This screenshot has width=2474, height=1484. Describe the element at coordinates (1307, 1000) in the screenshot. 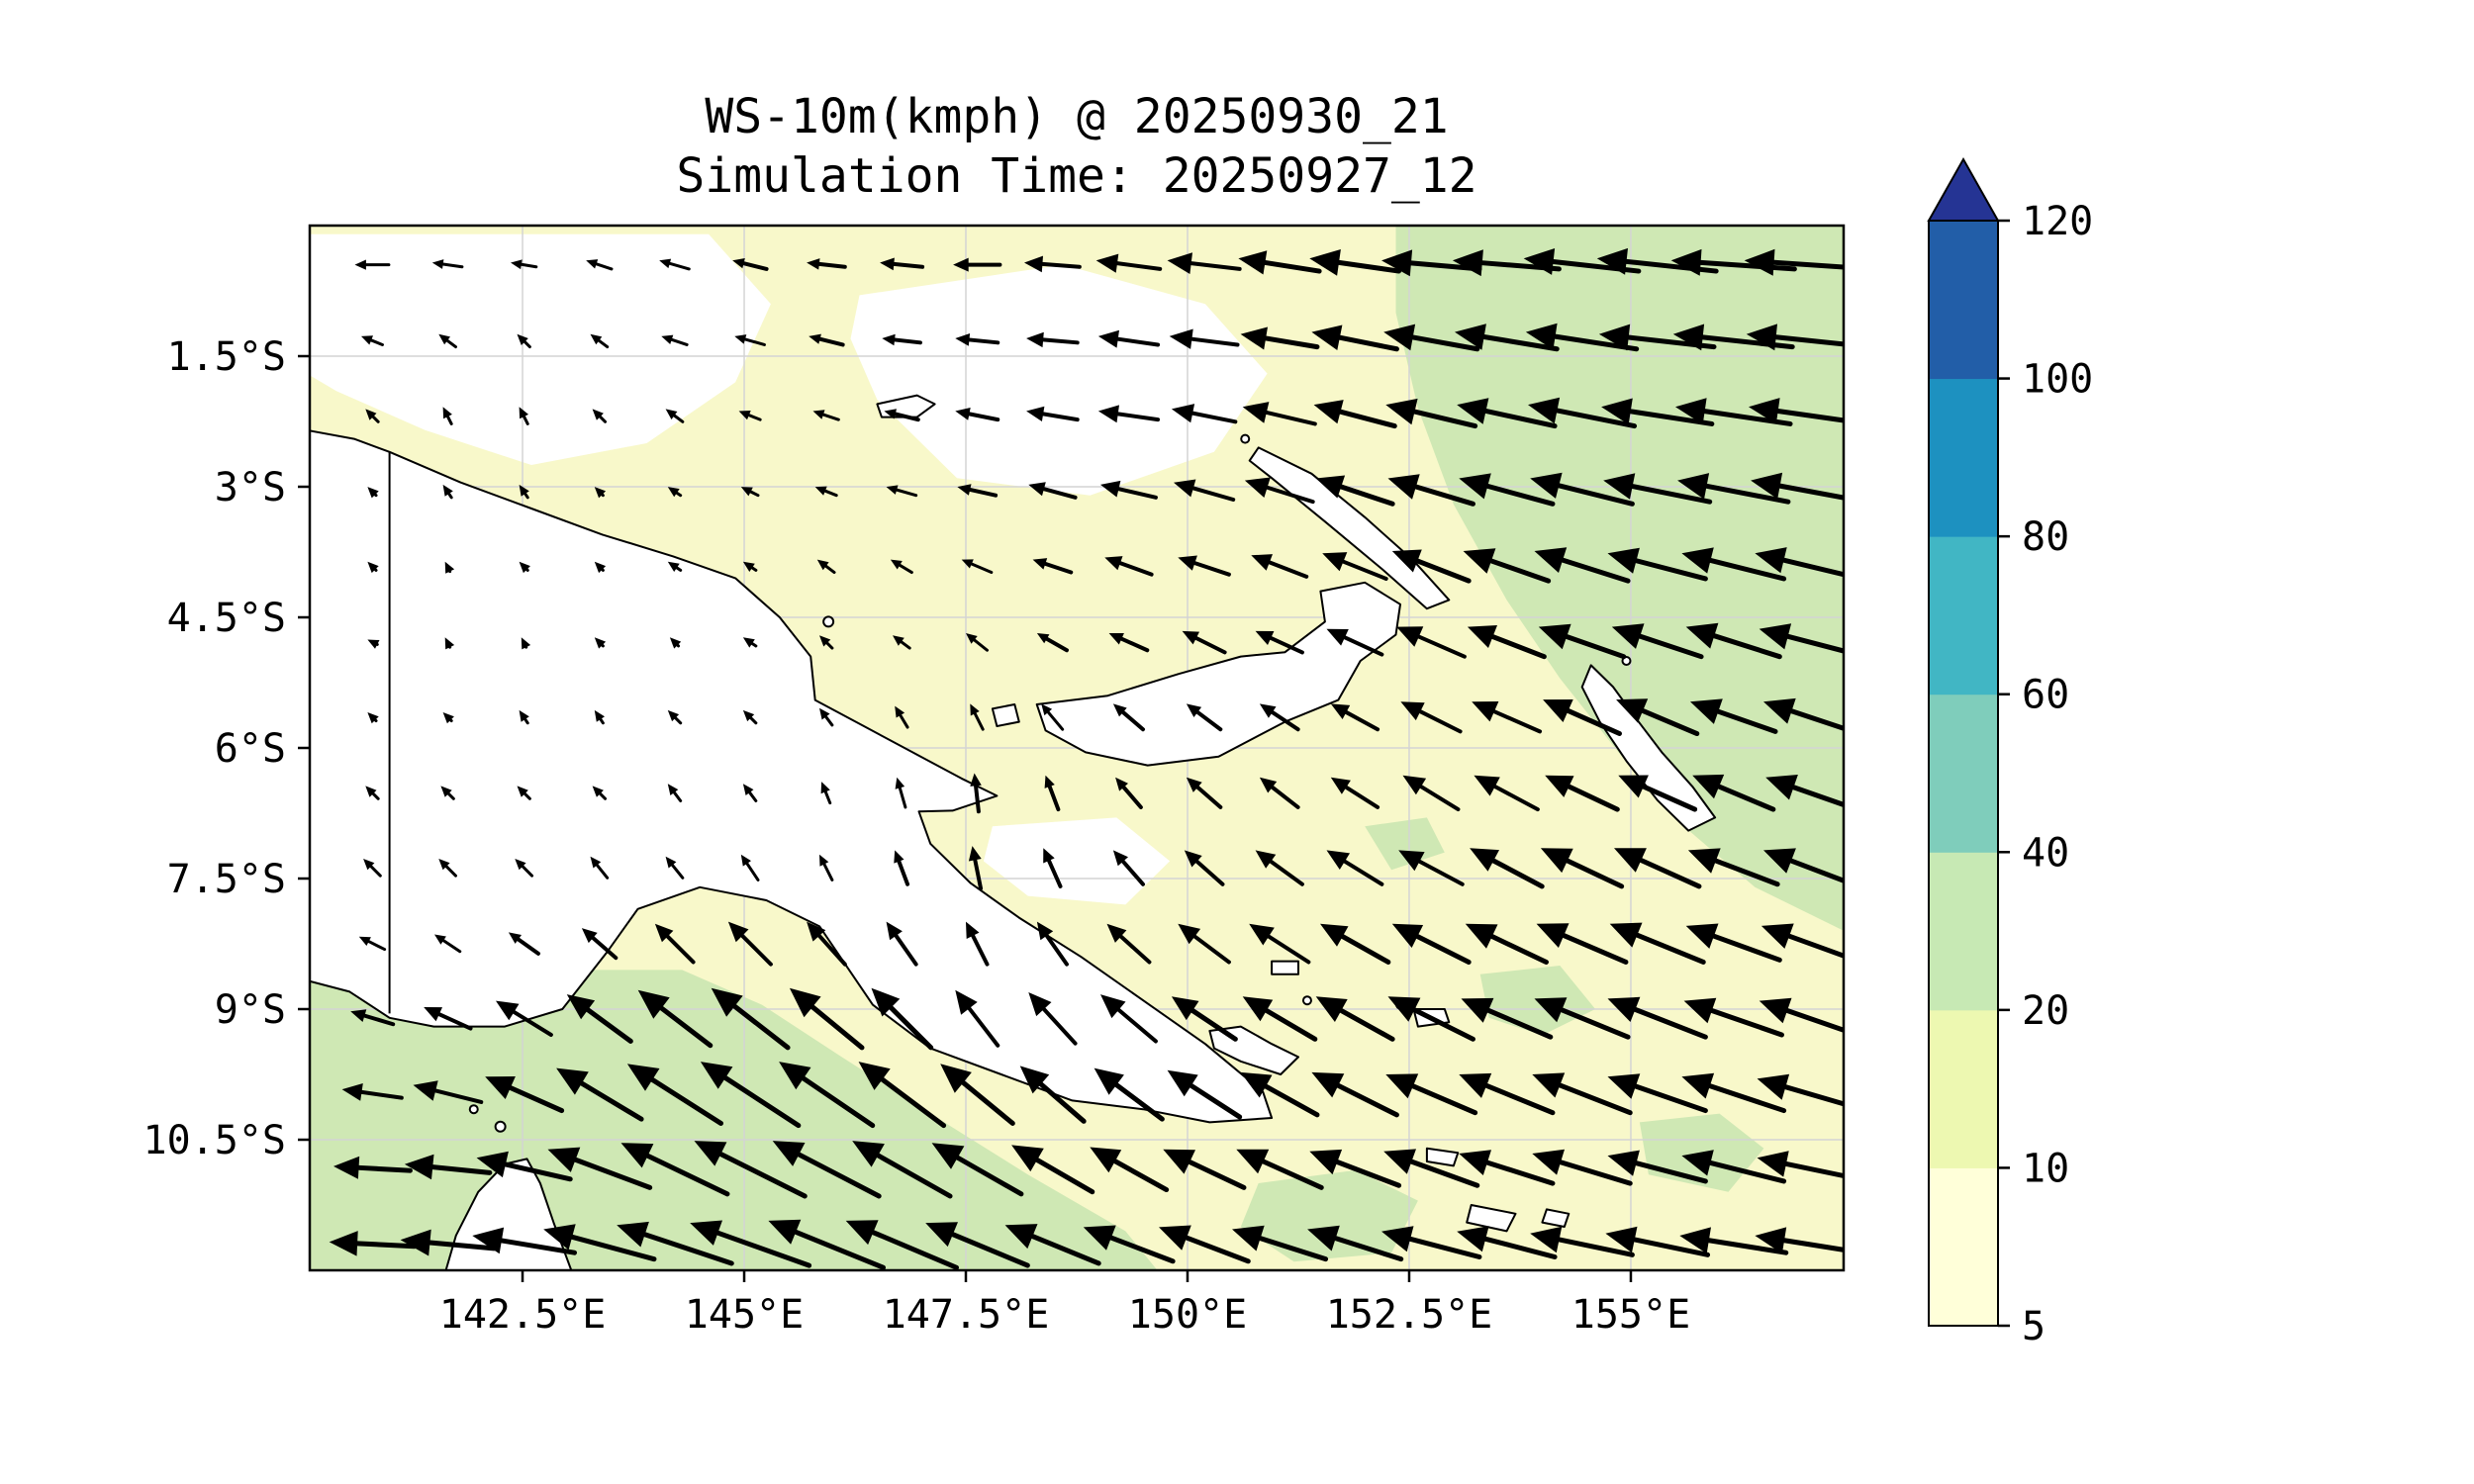

I see `small-island` at that location.